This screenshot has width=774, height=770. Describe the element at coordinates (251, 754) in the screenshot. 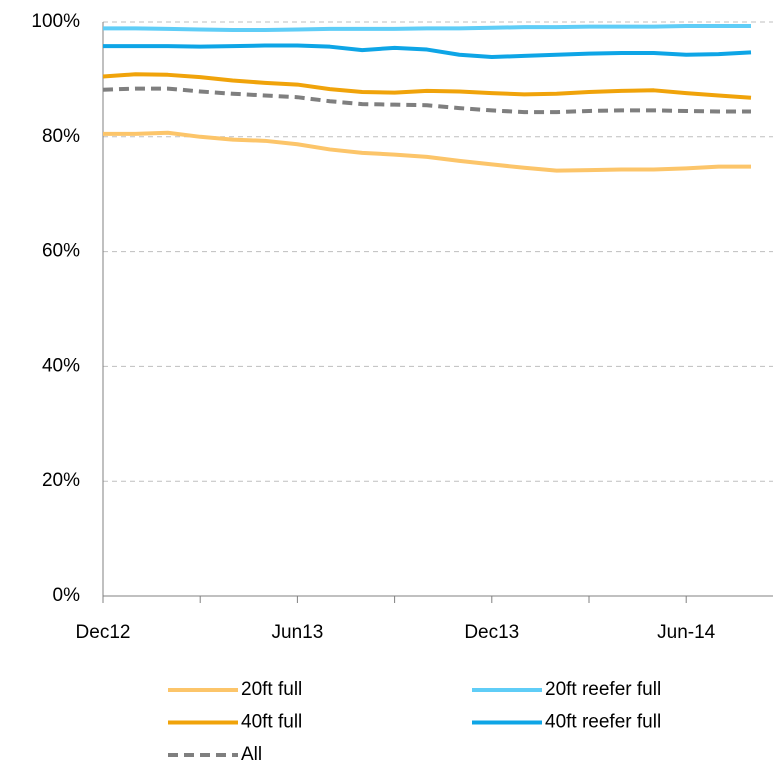

I see `legend-label: All` at that location.